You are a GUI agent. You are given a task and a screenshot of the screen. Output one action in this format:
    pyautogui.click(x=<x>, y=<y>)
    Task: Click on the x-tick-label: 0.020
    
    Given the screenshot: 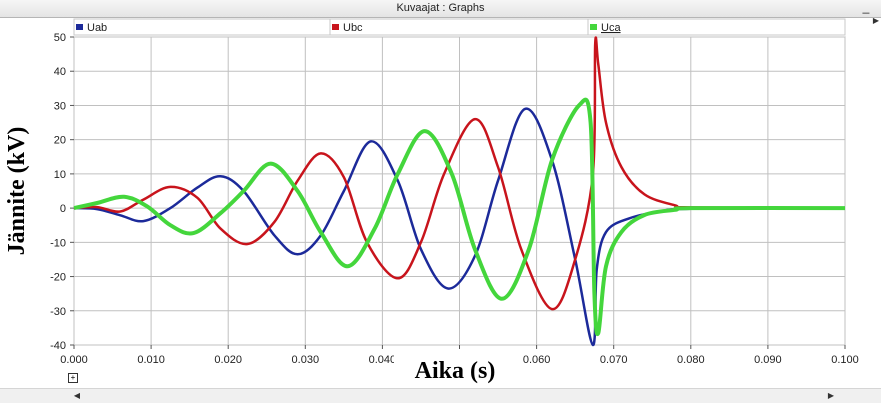 What is the action you would take?
    pyautogui.click(x=228, y=360)
    